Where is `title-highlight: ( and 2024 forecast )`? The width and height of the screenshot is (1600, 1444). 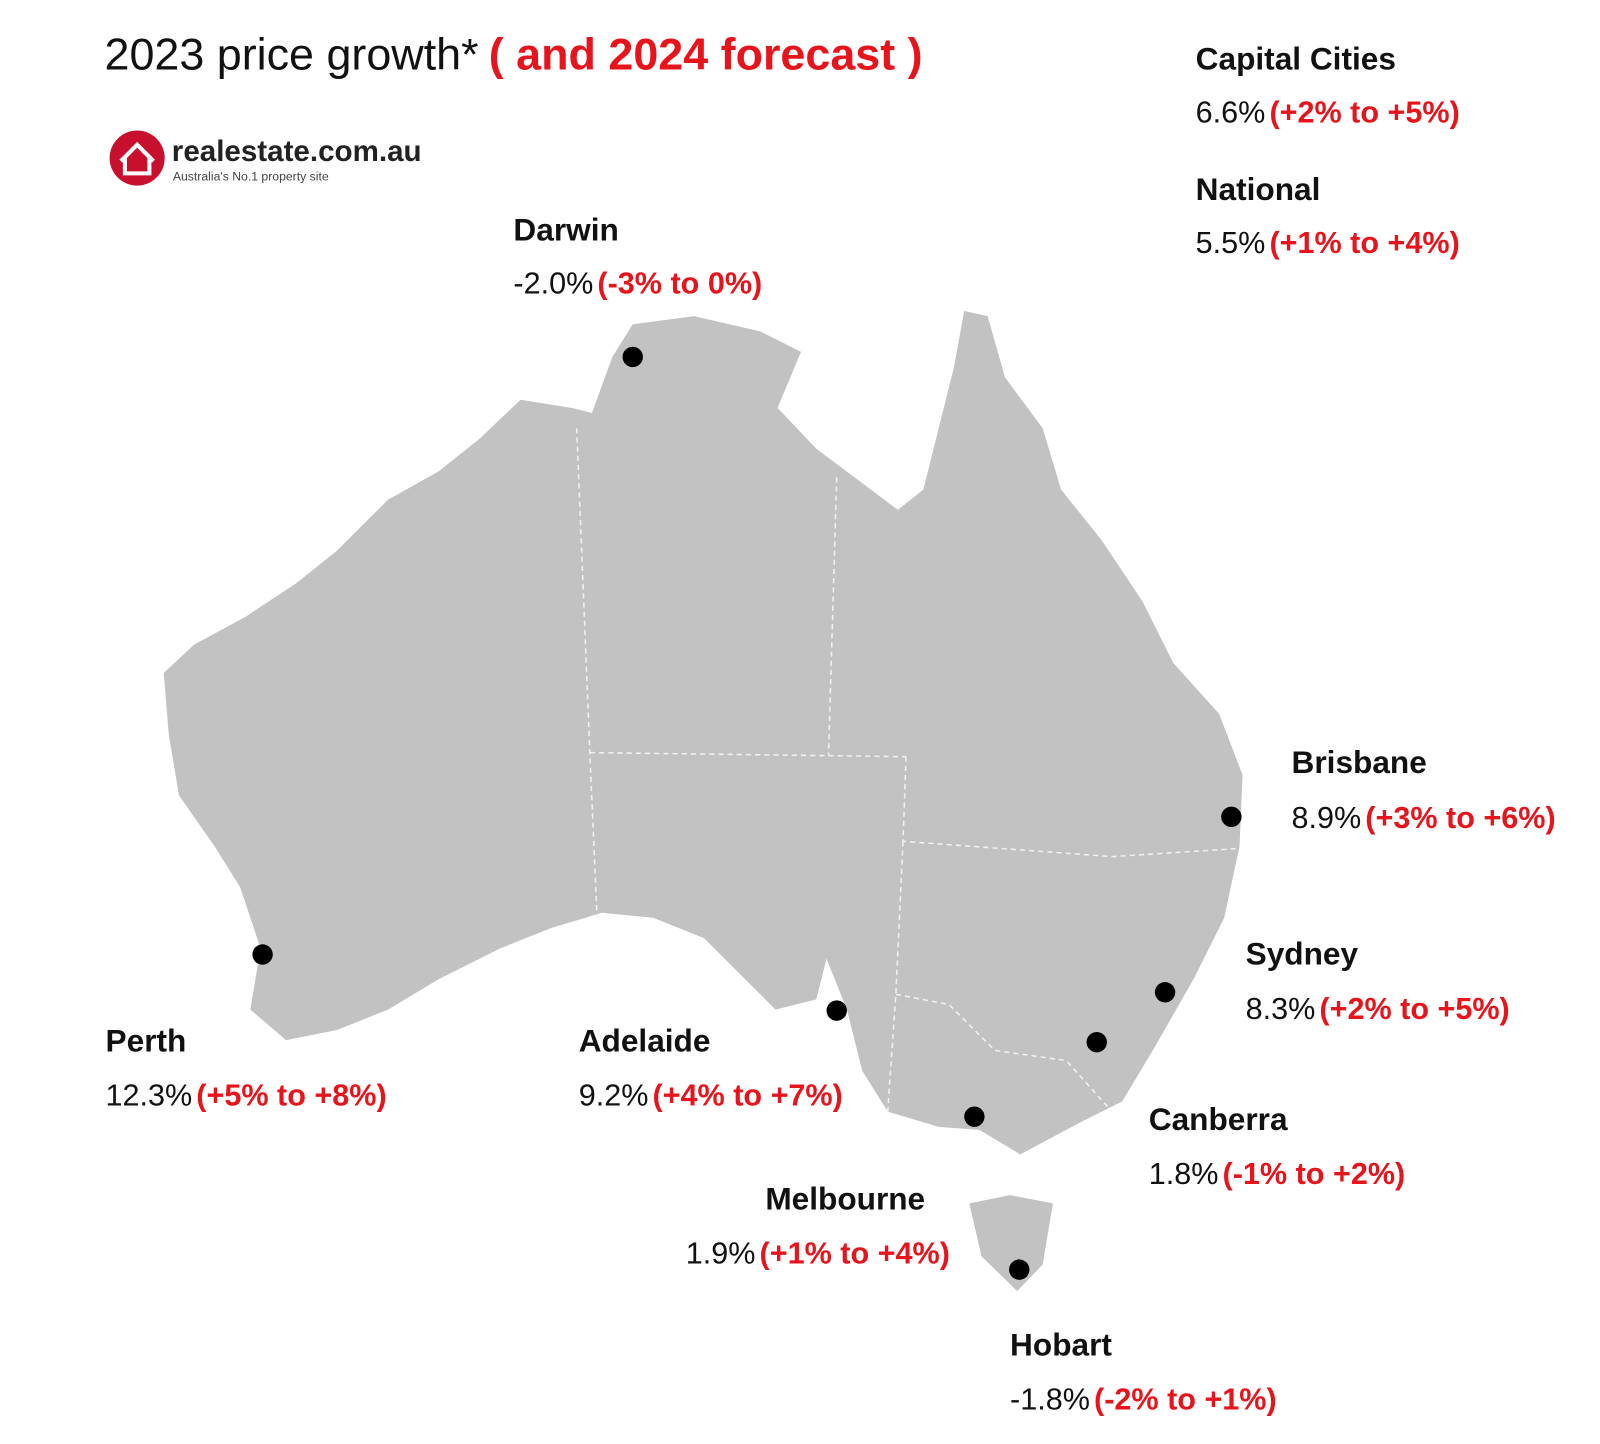
title-highlight: ( and 2024 forecast ) is located at coordinates (706, 53).